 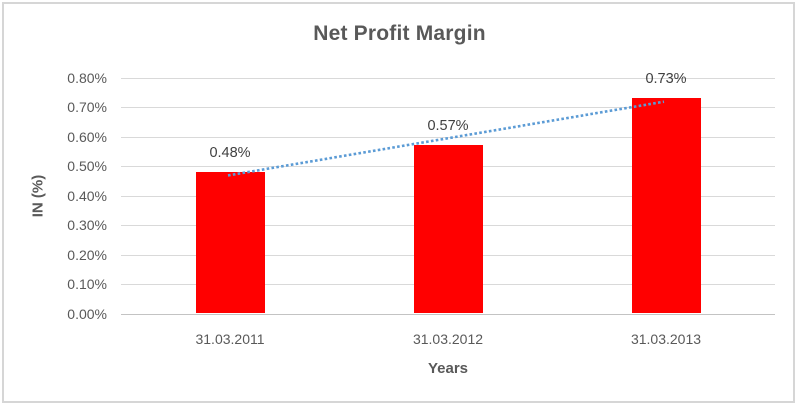 I want to click on y-tick-label: 0.30%, so click(x=87, y=225).